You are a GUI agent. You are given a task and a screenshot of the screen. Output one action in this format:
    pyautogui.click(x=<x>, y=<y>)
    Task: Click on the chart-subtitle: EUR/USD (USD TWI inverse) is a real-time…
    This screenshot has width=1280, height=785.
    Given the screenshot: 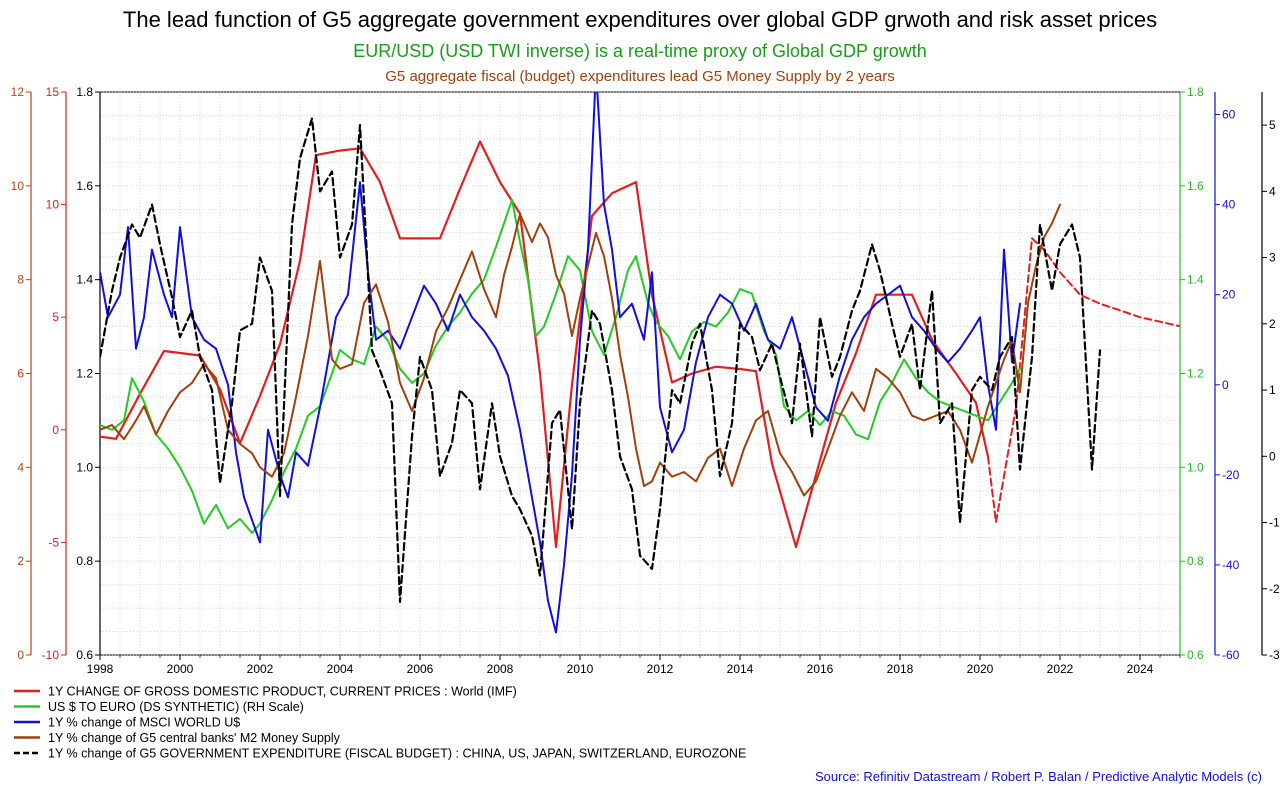 What is the action you would take?
    pyautogui.click(x=640, y=51)
    